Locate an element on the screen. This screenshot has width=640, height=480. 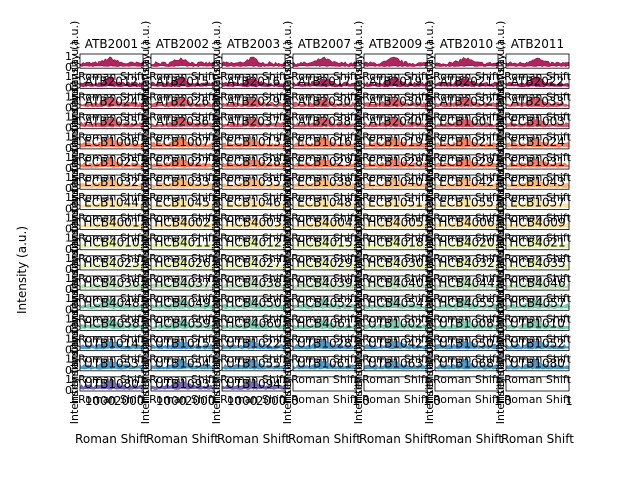
panel-label: ECB1007 is located at coordinates (182, 142).